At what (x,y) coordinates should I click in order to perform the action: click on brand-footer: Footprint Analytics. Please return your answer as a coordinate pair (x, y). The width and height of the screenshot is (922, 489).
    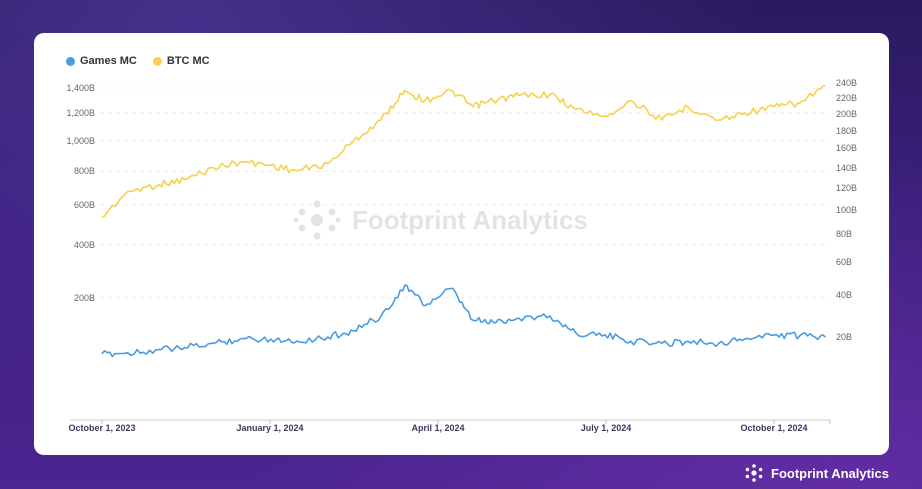
    Looking at the image, I should click on (816, 473).